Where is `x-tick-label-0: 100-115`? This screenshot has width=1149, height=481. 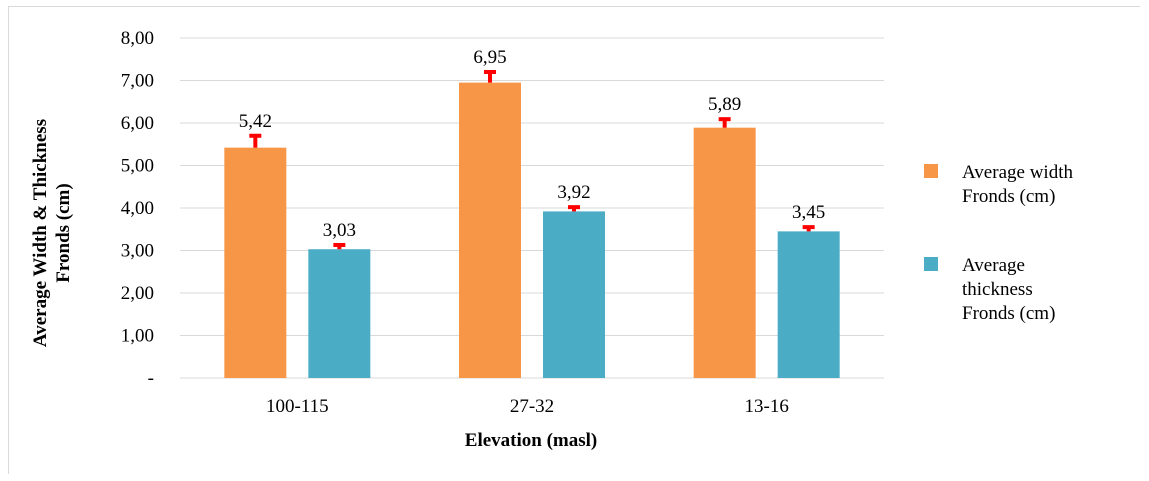 x-tick-label-0: 100-115 is located at coordinates (297, 406).